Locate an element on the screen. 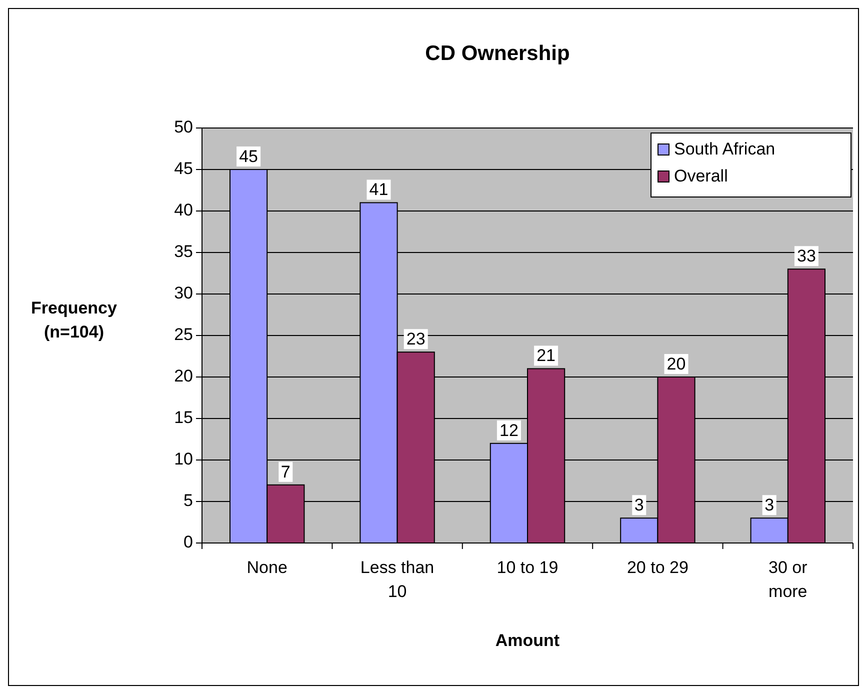 The image size is (867, 694). data-label: 41 is located at coordinates (378, 190).